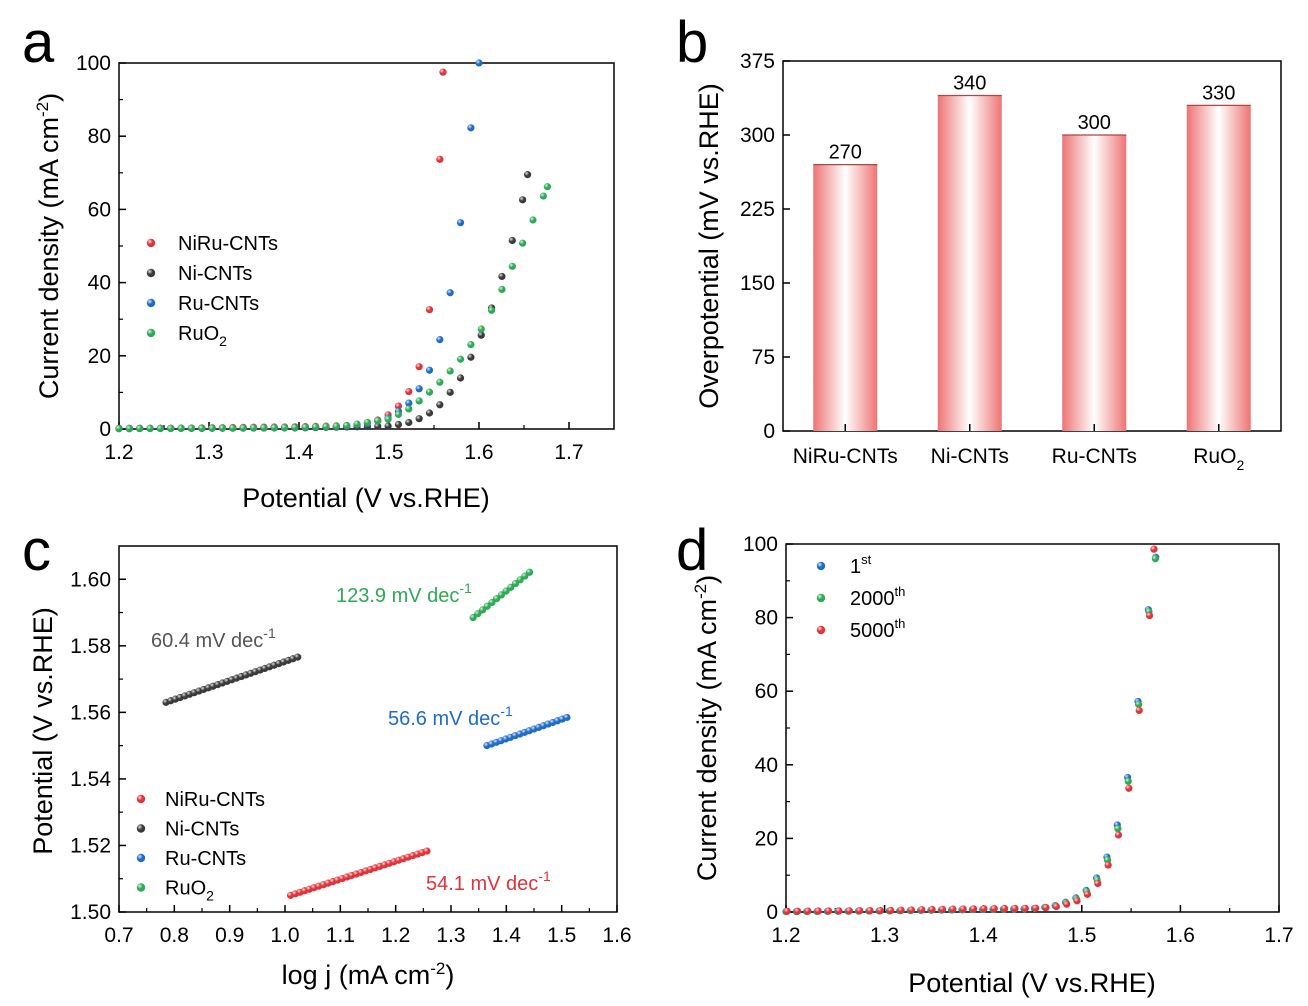  I want to click on a-legend-label: NiRu-CNTs, so click(228, 244).